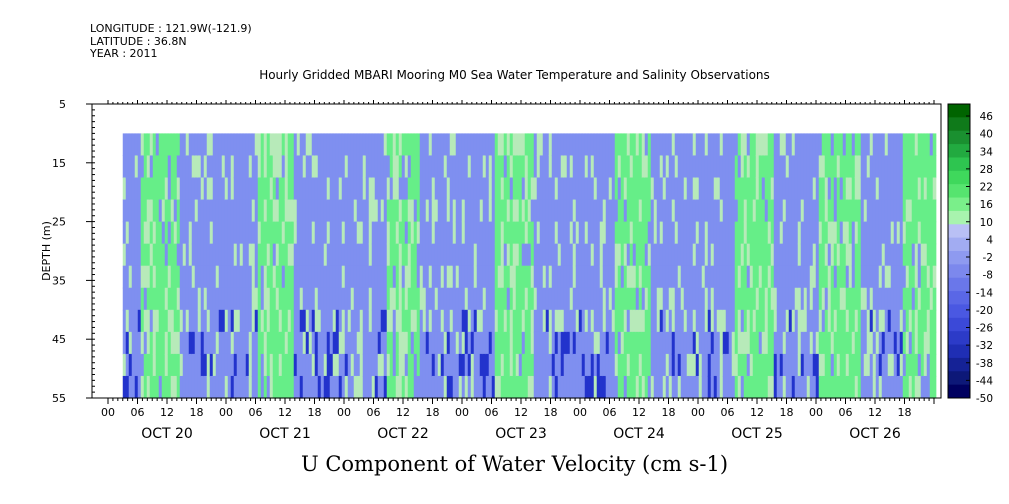 Image resolution: width=1009 pixels, height=504 pixels. I want to click on x-hour-label: 00, so click(462, 412).